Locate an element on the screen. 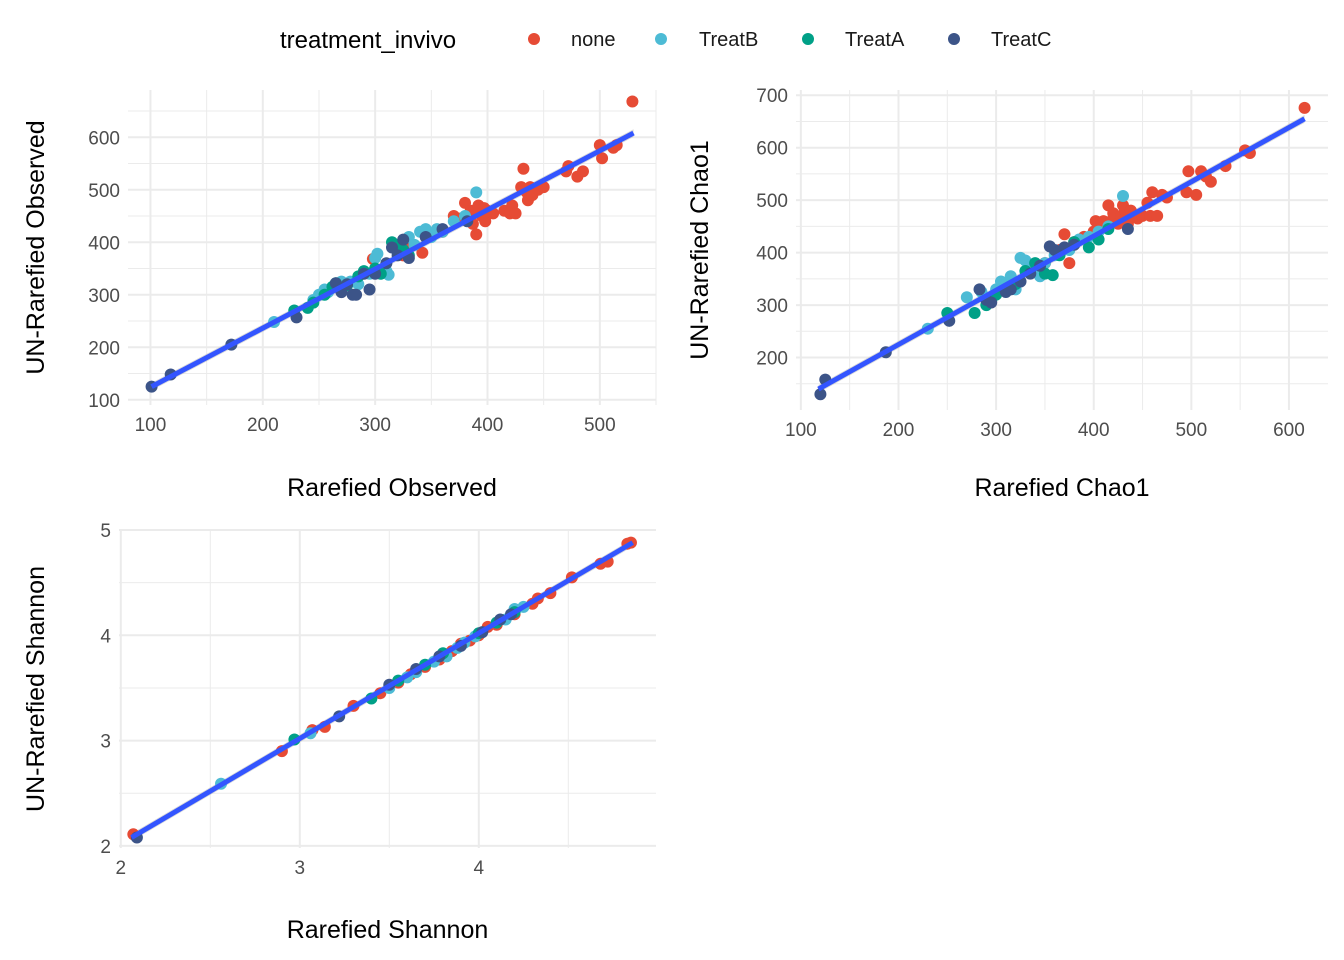 This screenshot has width=1344, height=960. y-tick-label: 5 is located at coordinates (105, 531).